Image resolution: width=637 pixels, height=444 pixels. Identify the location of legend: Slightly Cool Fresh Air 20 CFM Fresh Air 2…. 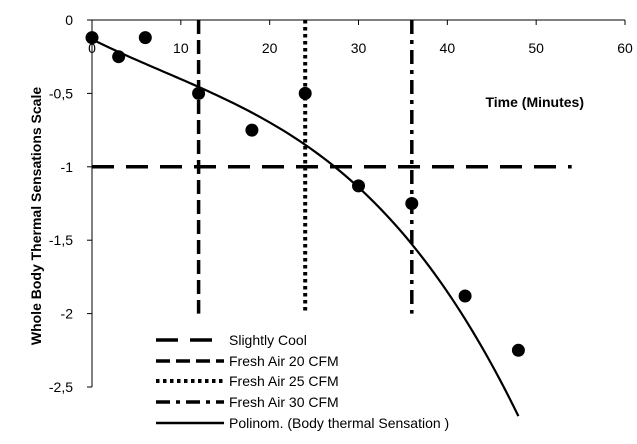
(300, 387).